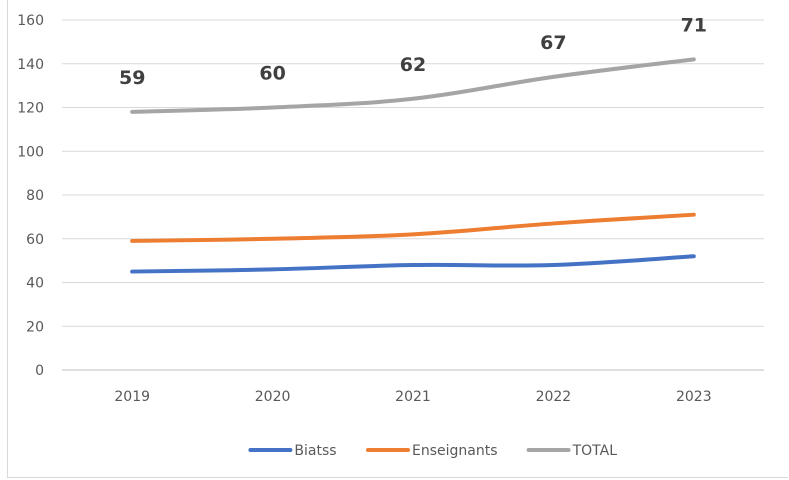  What do you see at coordinates (35, 196) in the screenshot?
I see `y-tick-label: 80` at bounding box center [35, 196].